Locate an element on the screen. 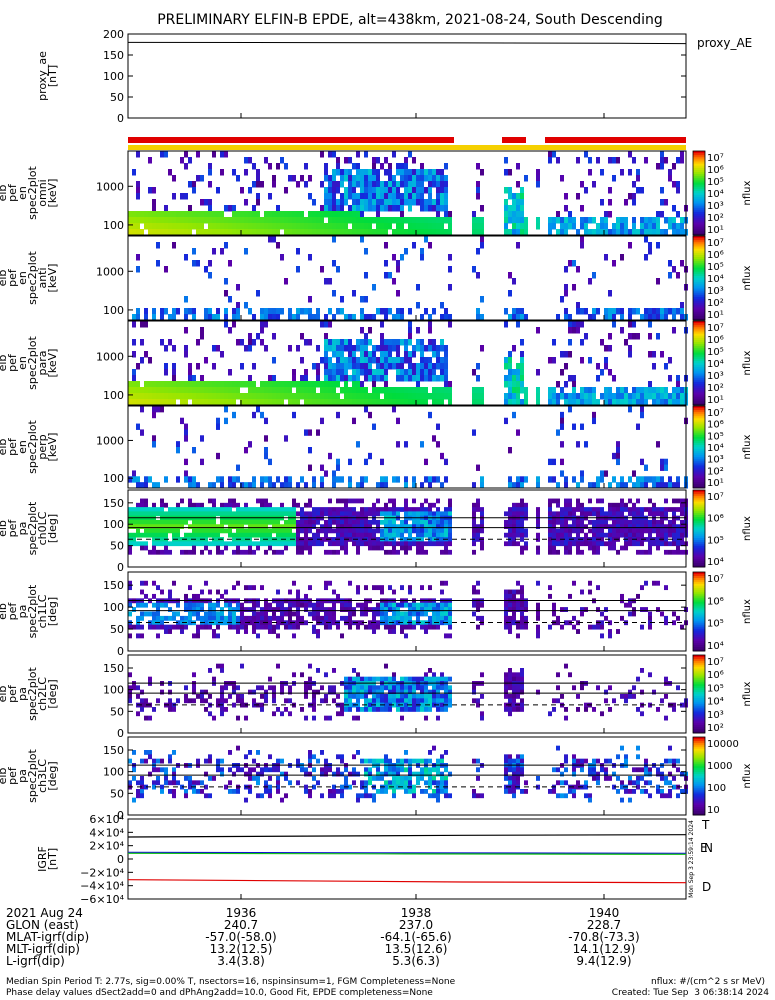  panel-1-colorbar-tick: 10⁴ is located at coordinates (715, 194).